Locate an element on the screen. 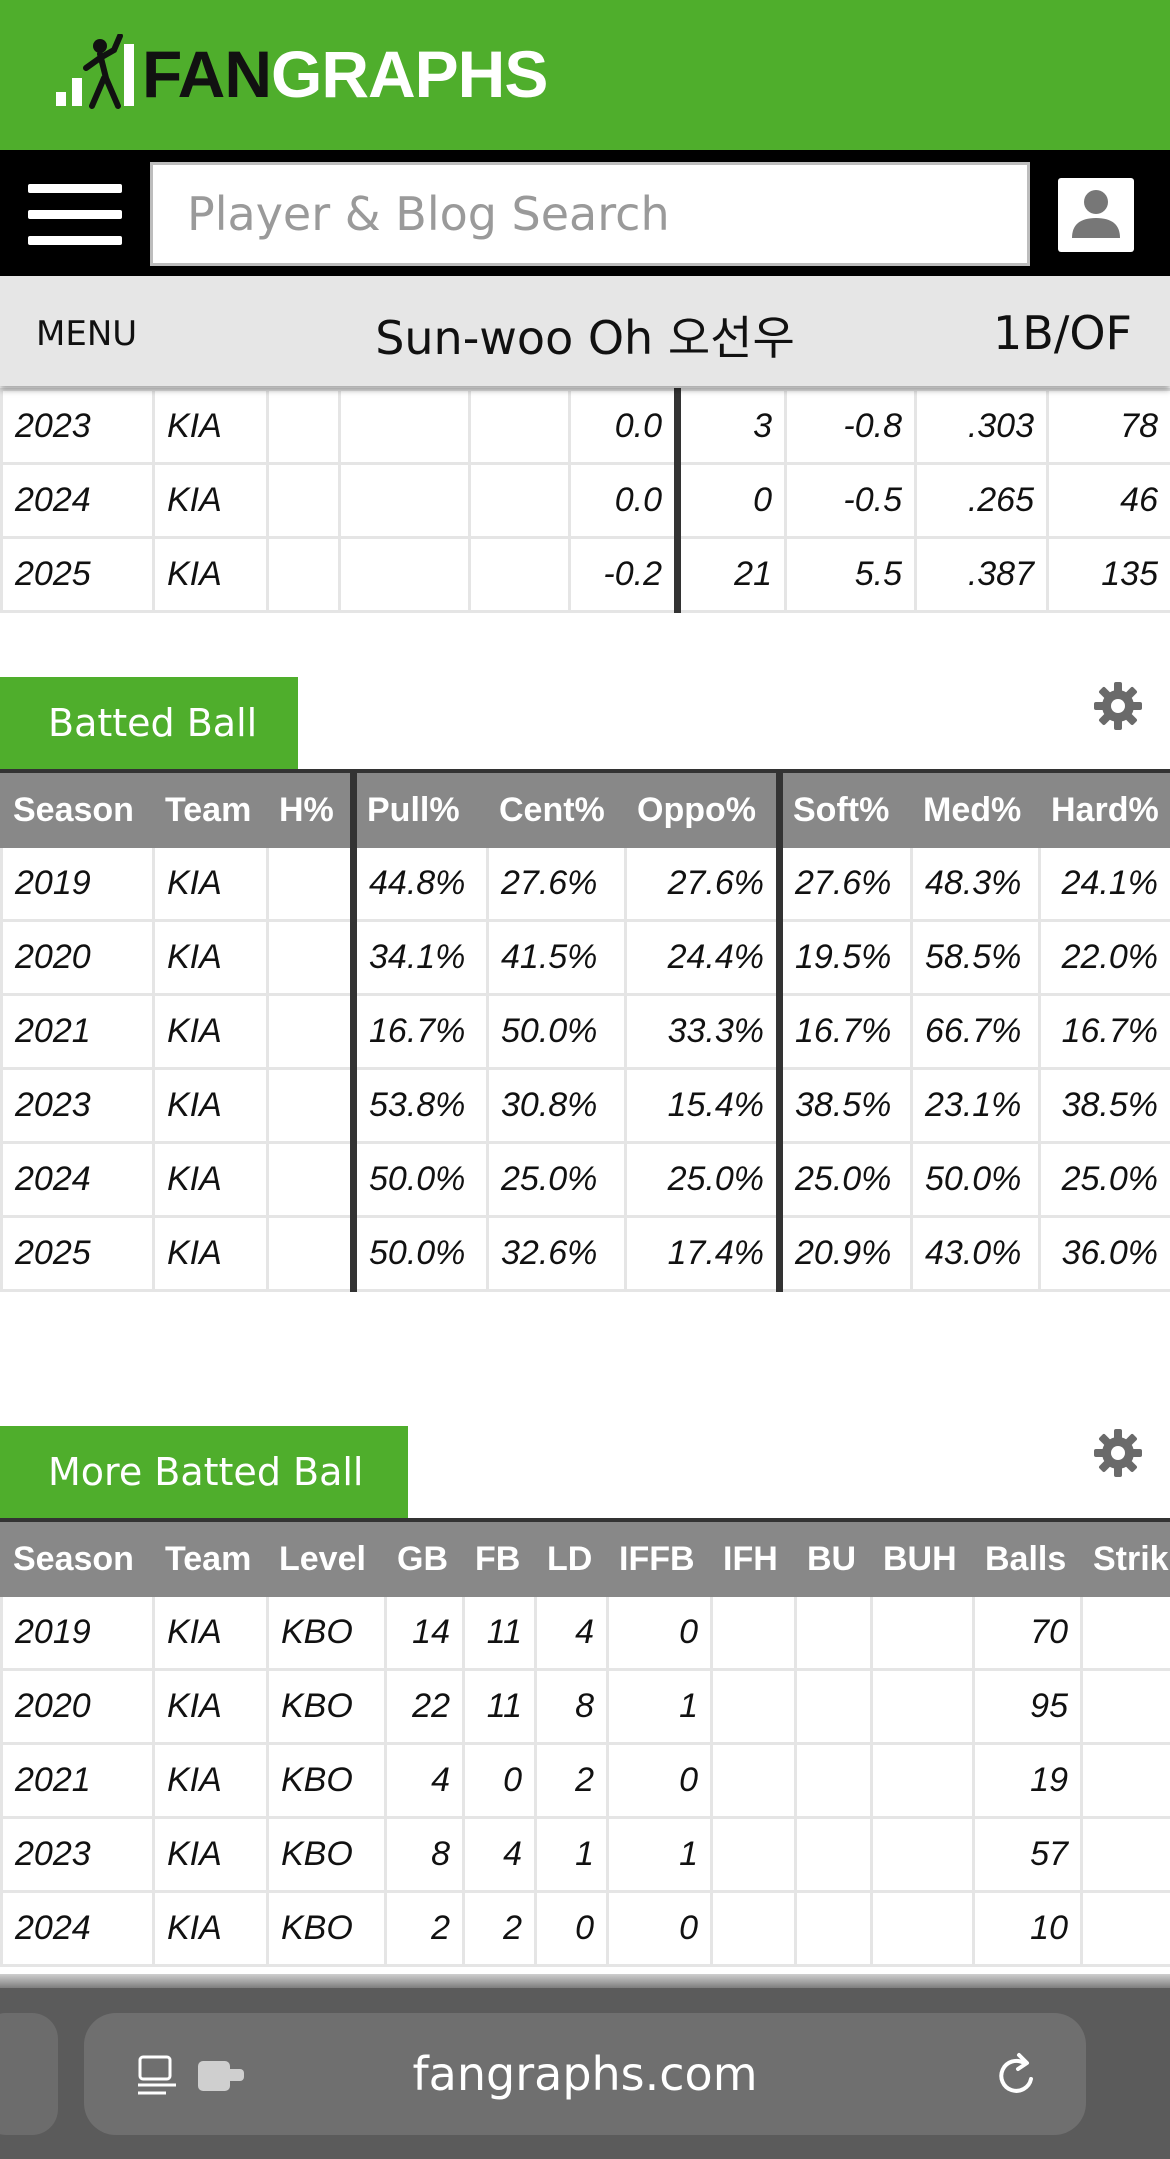  column-header-gb: GB is located at coordinates (424, 1559).